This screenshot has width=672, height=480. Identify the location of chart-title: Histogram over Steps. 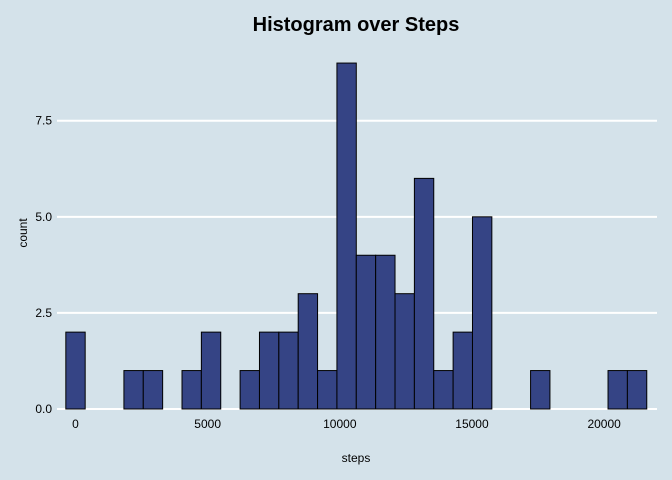
(356, 25).